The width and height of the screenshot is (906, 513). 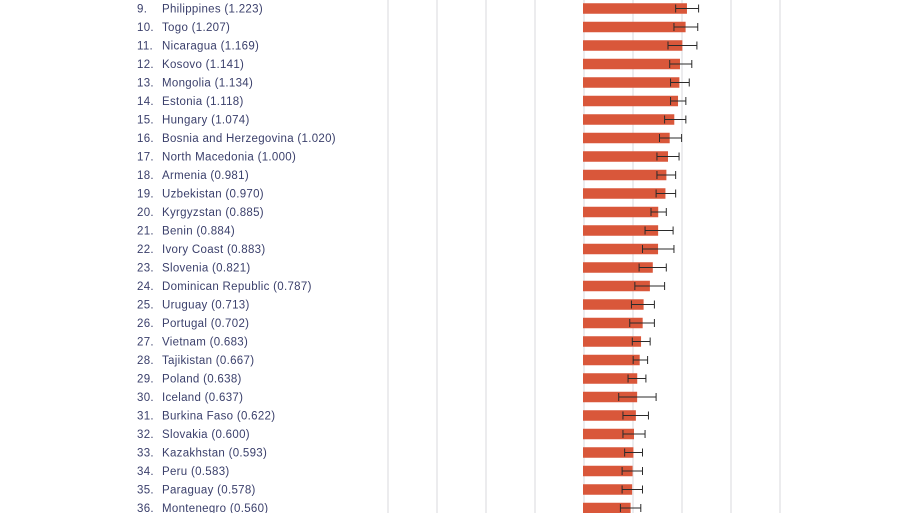 I want to click on rank-label: 19., so click(x=145, y=195).